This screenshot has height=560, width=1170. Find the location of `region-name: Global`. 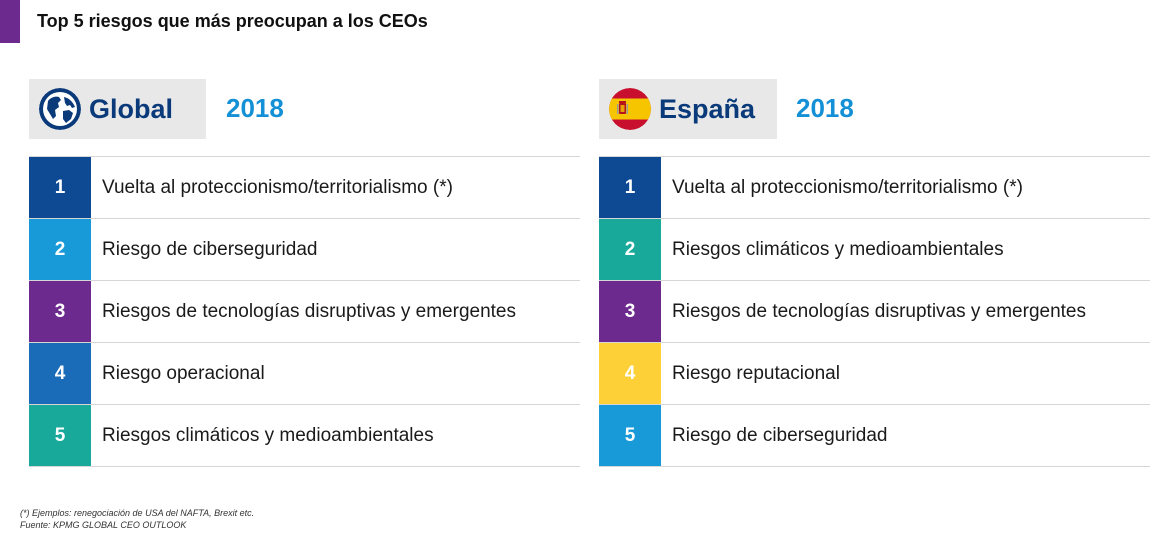

region-name: Global is located at coordinates (131, 108).